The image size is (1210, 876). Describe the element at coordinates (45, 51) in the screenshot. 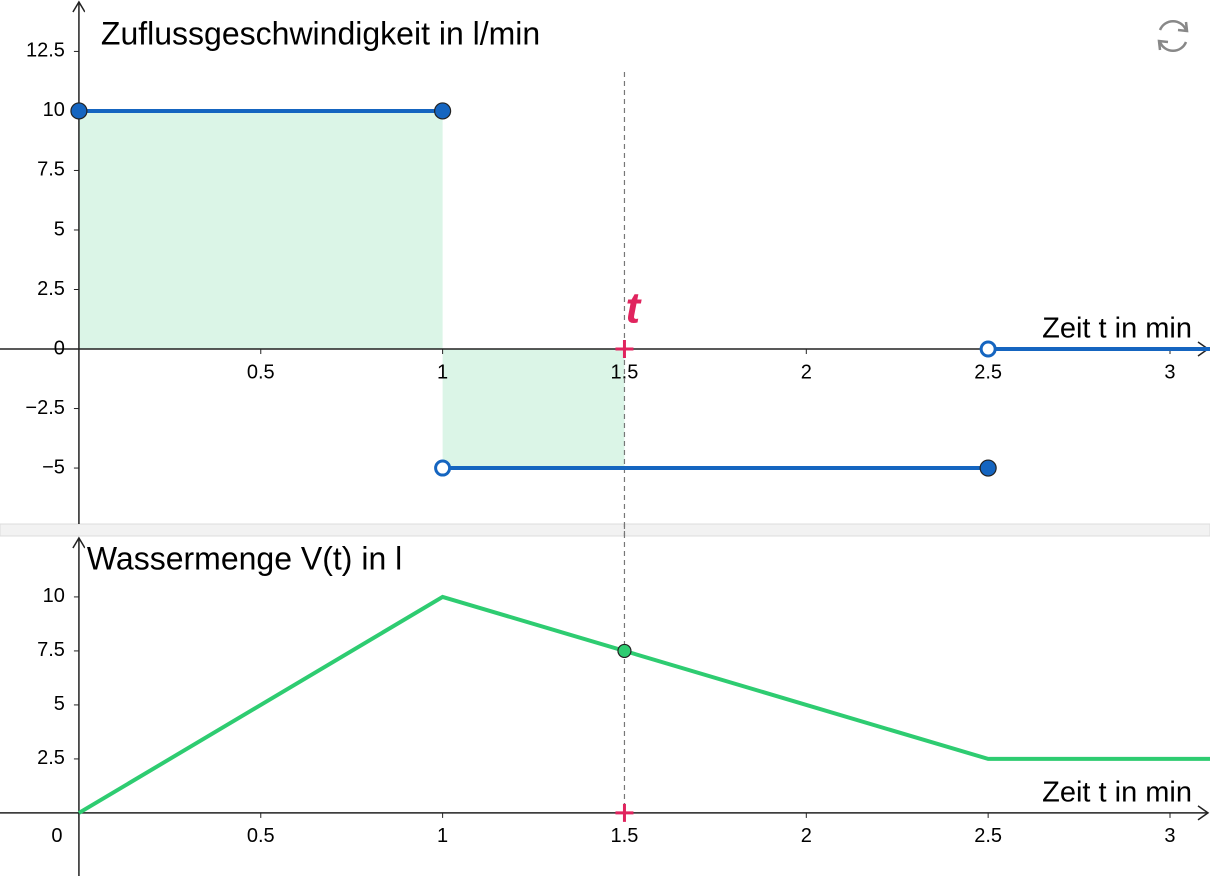

I see `y-tick-label: 12.5` at that location.